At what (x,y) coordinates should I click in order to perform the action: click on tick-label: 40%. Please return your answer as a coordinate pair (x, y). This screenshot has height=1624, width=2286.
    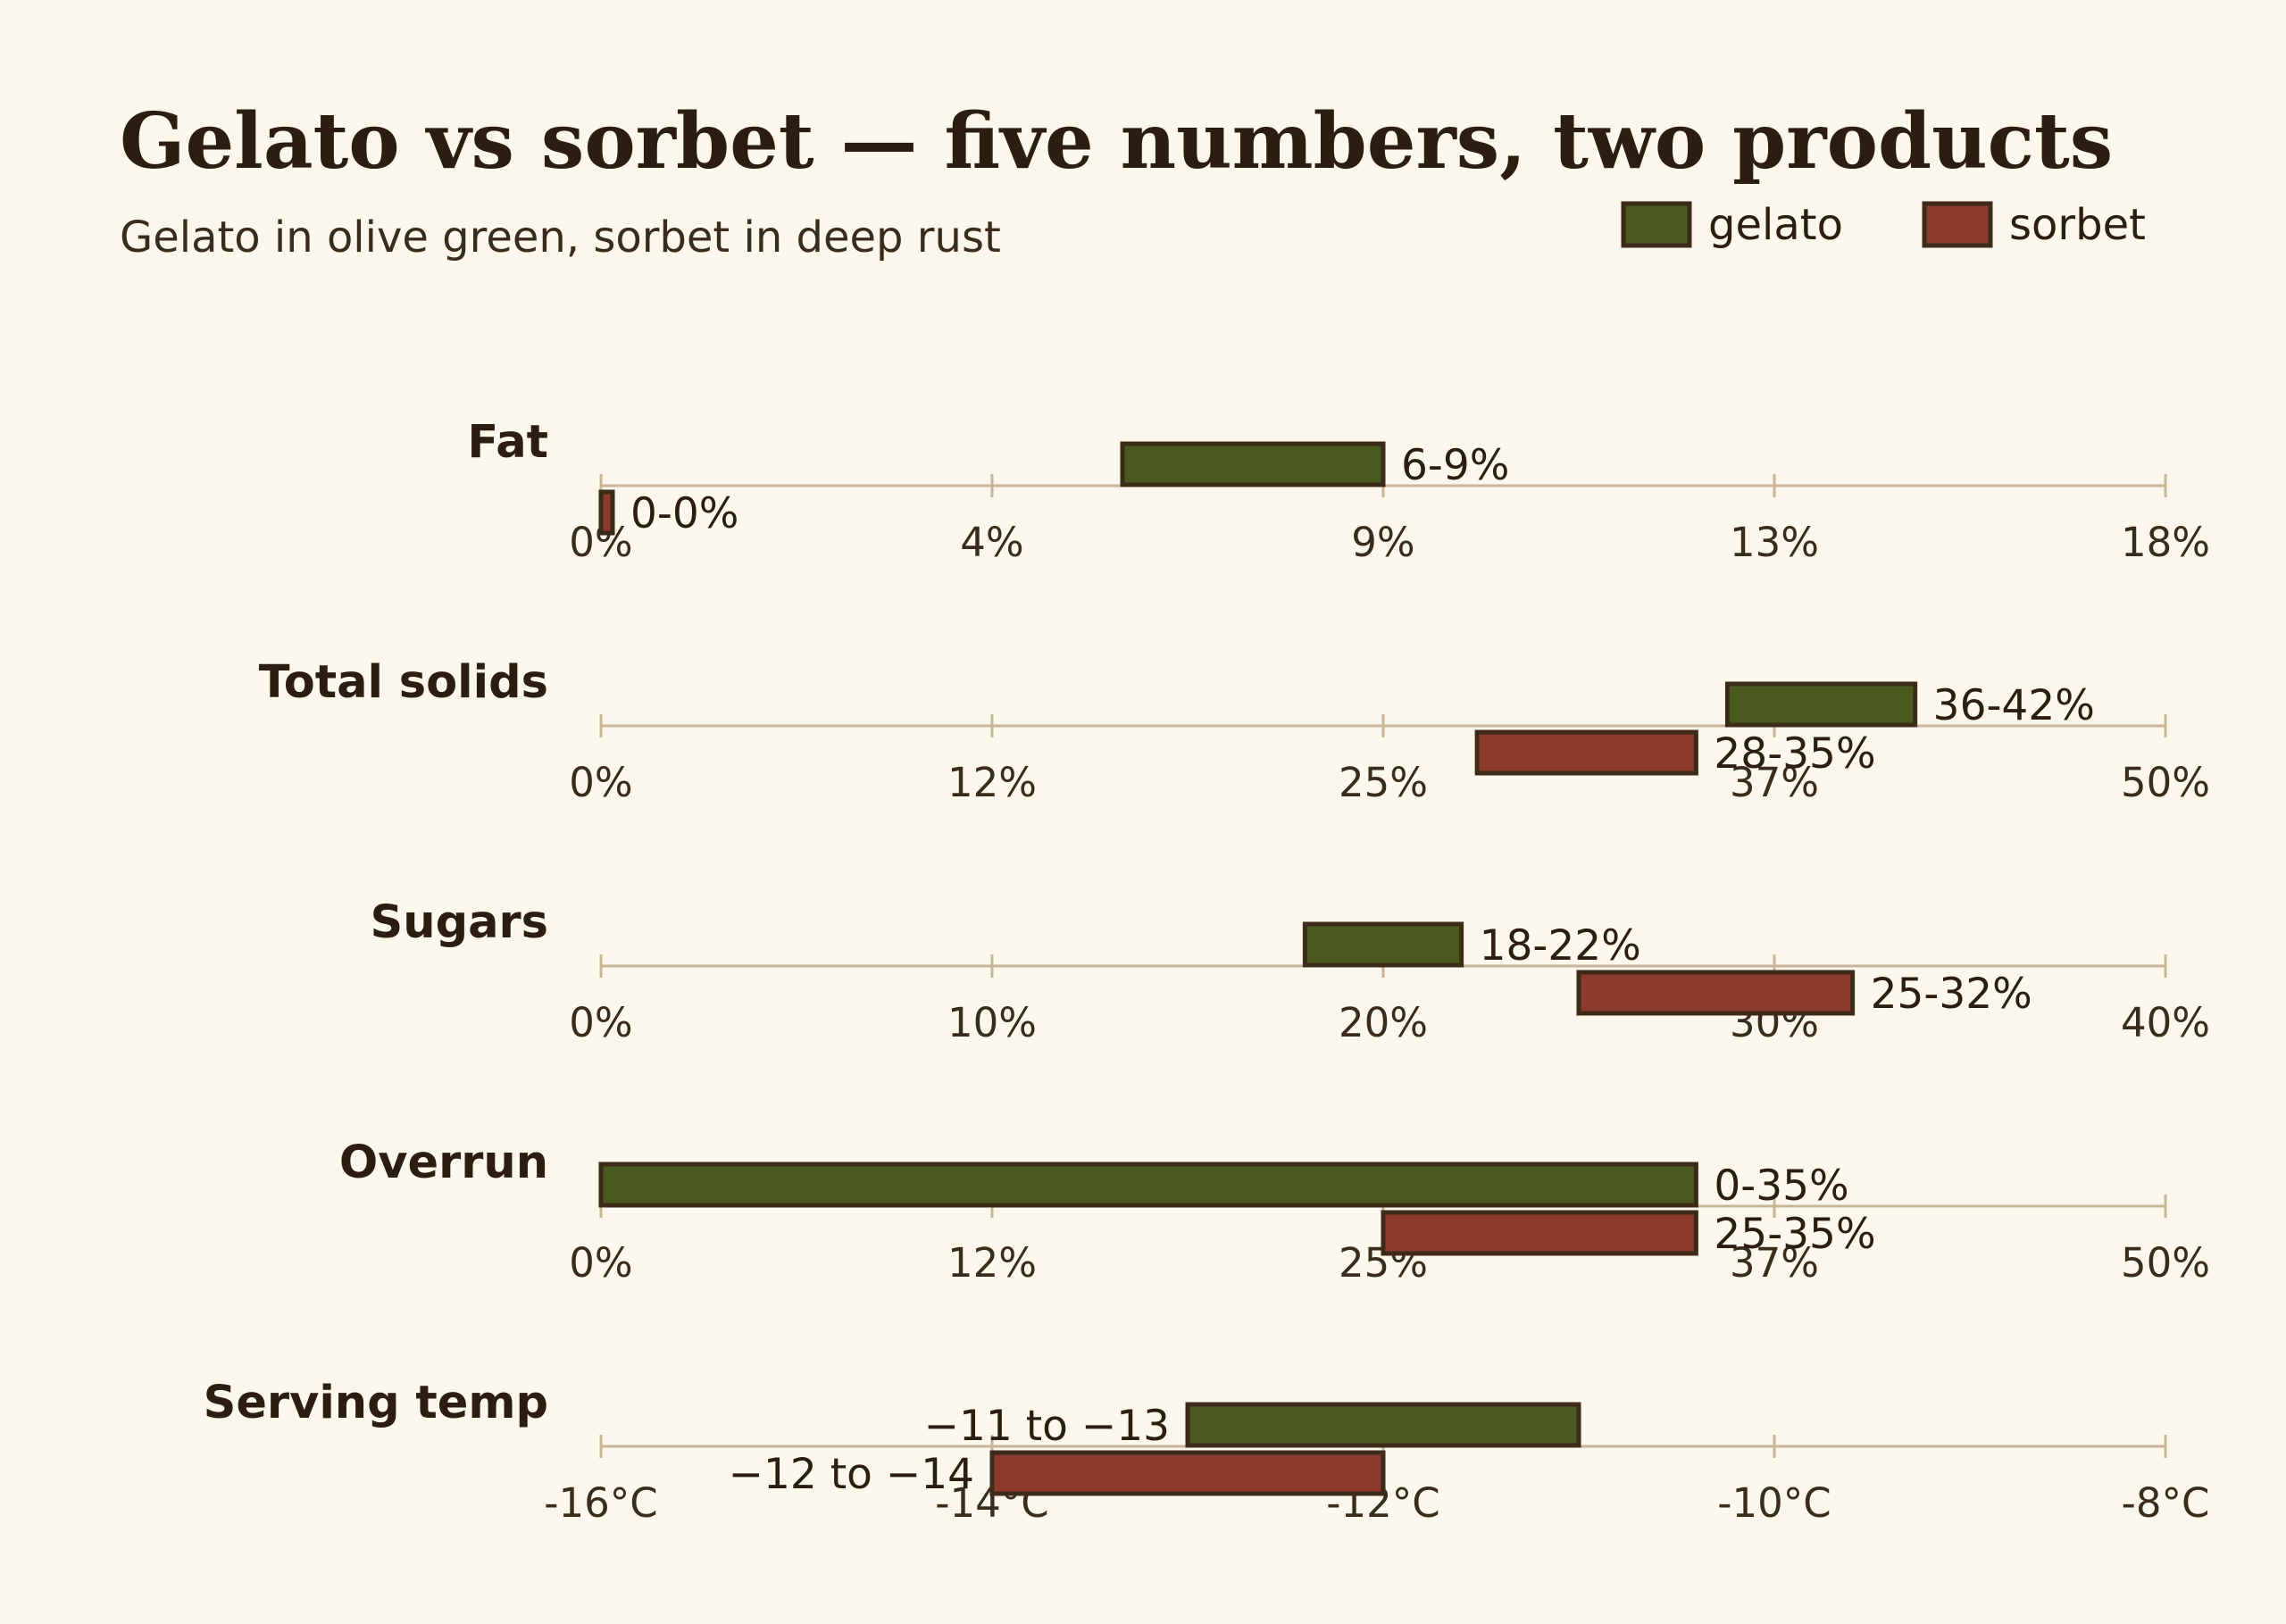
    Looking at the image, I should click on (2165, 1022).